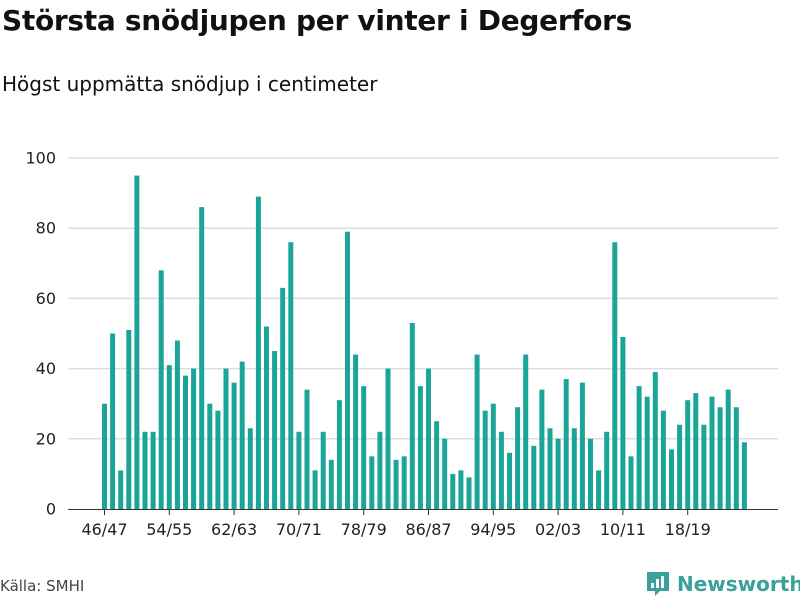 This screenshot has height=600, width=800. I want to click on bar-57/58, so click(194, 438).